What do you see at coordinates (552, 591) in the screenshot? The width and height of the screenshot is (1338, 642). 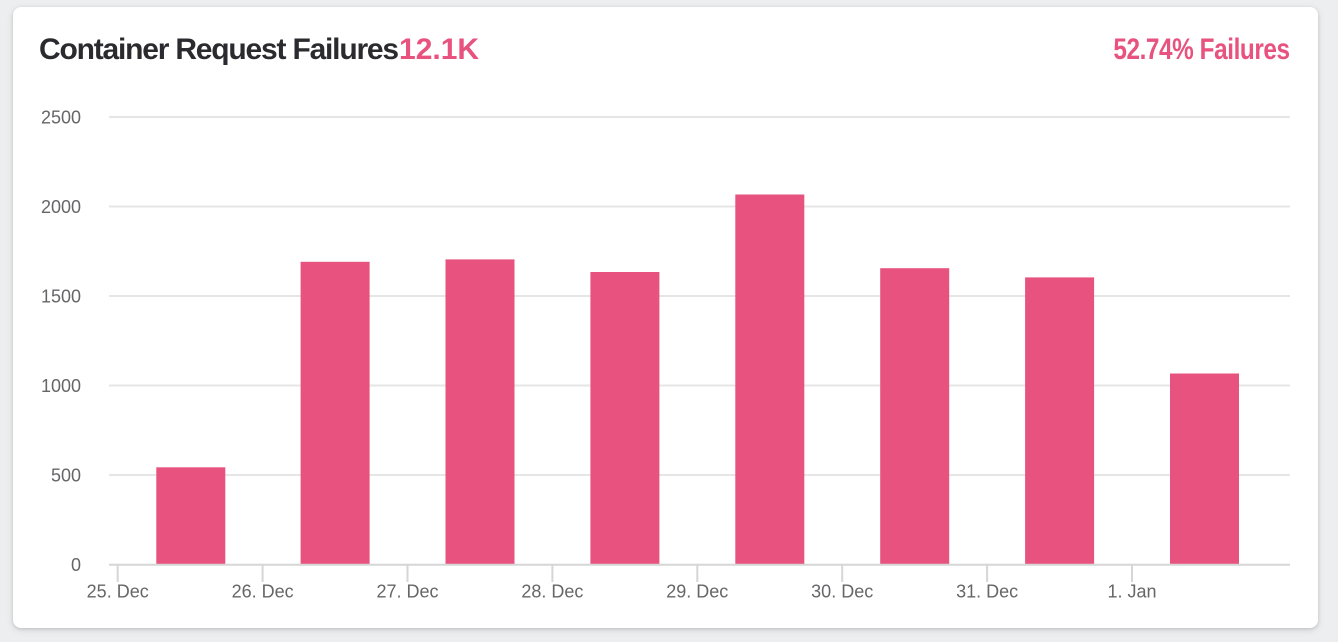 I see `svg-text: 28. Dec` at bounding box center [552, 591].